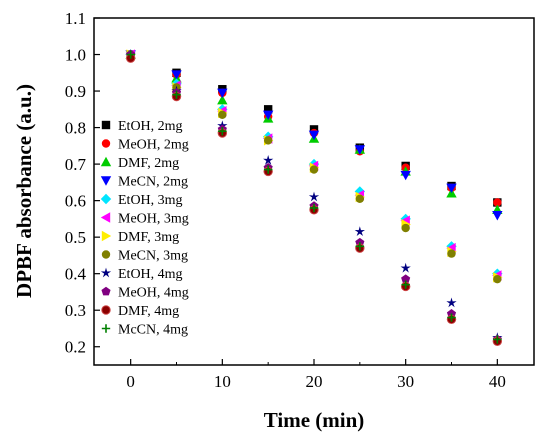  I want to click on x-axis-title: Time (min), so click(314, 420).